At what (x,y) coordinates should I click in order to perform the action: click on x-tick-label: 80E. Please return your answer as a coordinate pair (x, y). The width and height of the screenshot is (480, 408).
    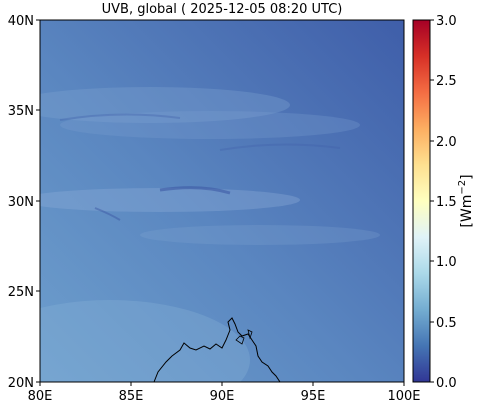
    Looking at the image, I should click on (40, 396).